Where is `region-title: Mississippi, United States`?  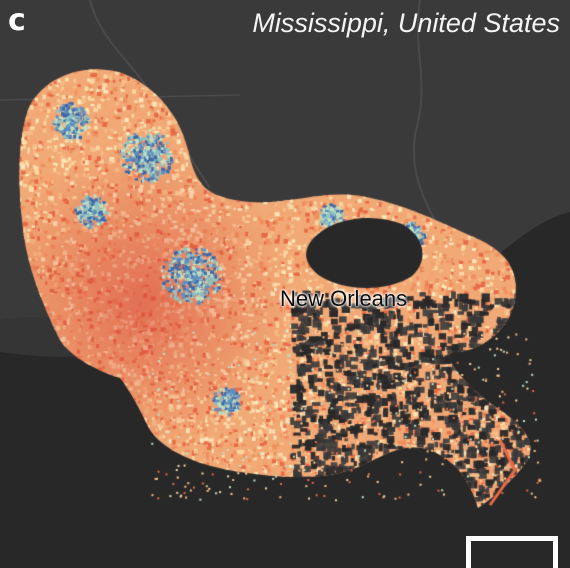 region-title: Mississippi, United States is located at coordinates (406, 23).